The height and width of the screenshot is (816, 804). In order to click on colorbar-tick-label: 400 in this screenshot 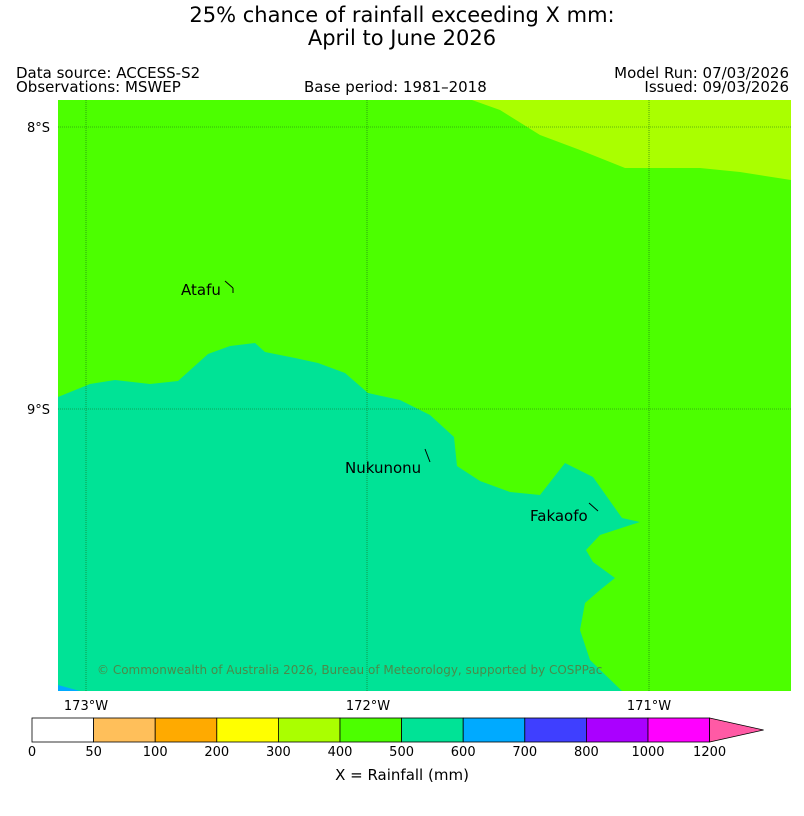, I will do `click(340, 752)`.